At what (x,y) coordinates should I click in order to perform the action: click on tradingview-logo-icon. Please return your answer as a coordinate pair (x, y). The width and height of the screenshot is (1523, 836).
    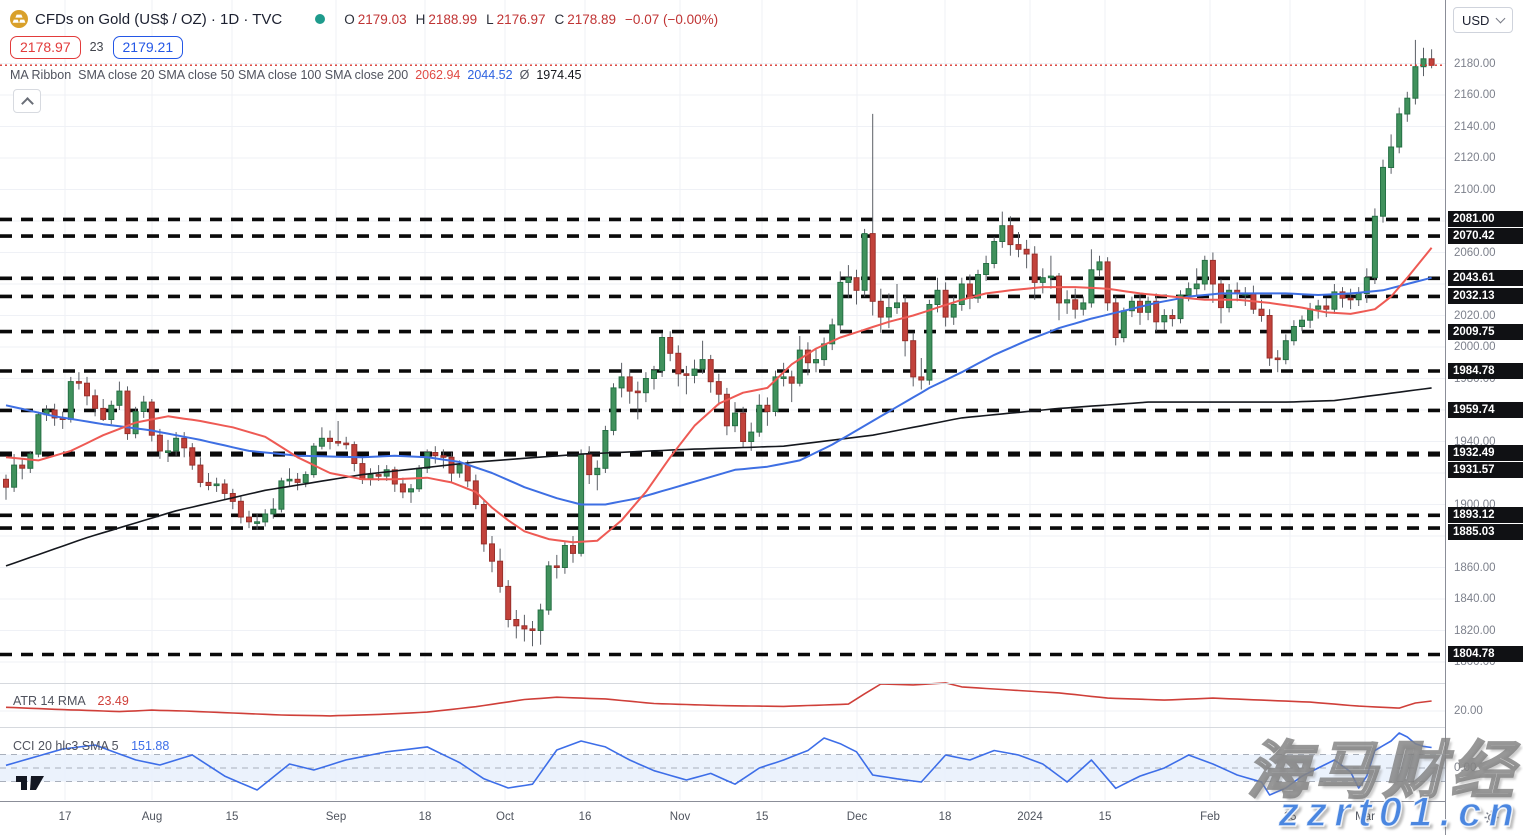
    Looking at the image, I should click on (30, 785).